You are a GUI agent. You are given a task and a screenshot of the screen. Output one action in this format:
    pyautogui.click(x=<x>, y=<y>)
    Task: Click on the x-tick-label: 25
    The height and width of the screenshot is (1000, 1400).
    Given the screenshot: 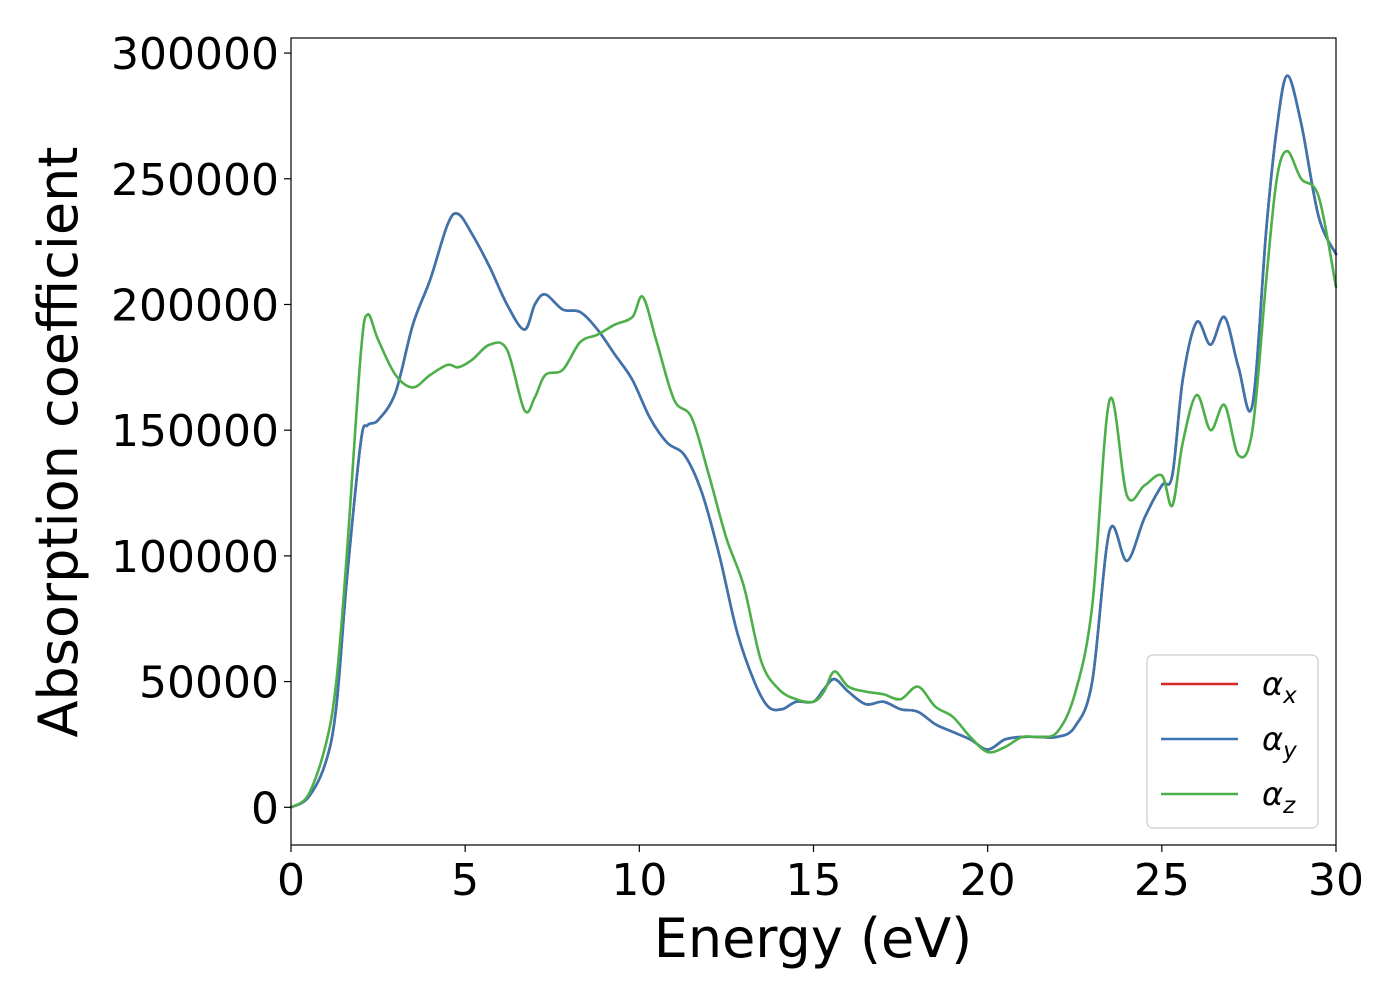 What is the action you would take?
    pyautogui.click(x=1162, y=880)
    